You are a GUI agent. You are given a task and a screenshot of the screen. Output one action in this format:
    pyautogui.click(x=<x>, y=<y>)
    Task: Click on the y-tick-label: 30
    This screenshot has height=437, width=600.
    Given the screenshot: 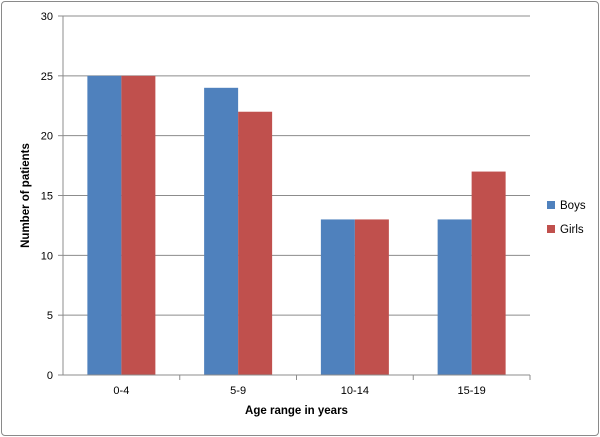 What is the action you would take?
    pyautogui.click(x=47, y=17)
    